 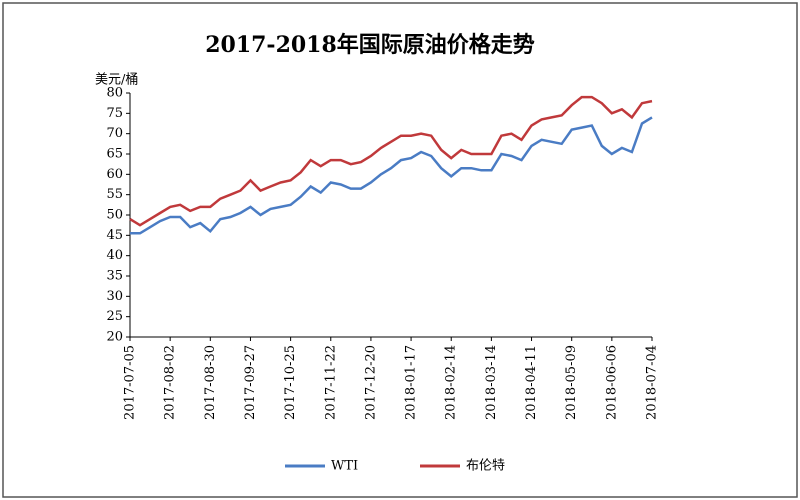 I want to click on x-tick-label: 2017-08-30, so click(x=210, y=382).